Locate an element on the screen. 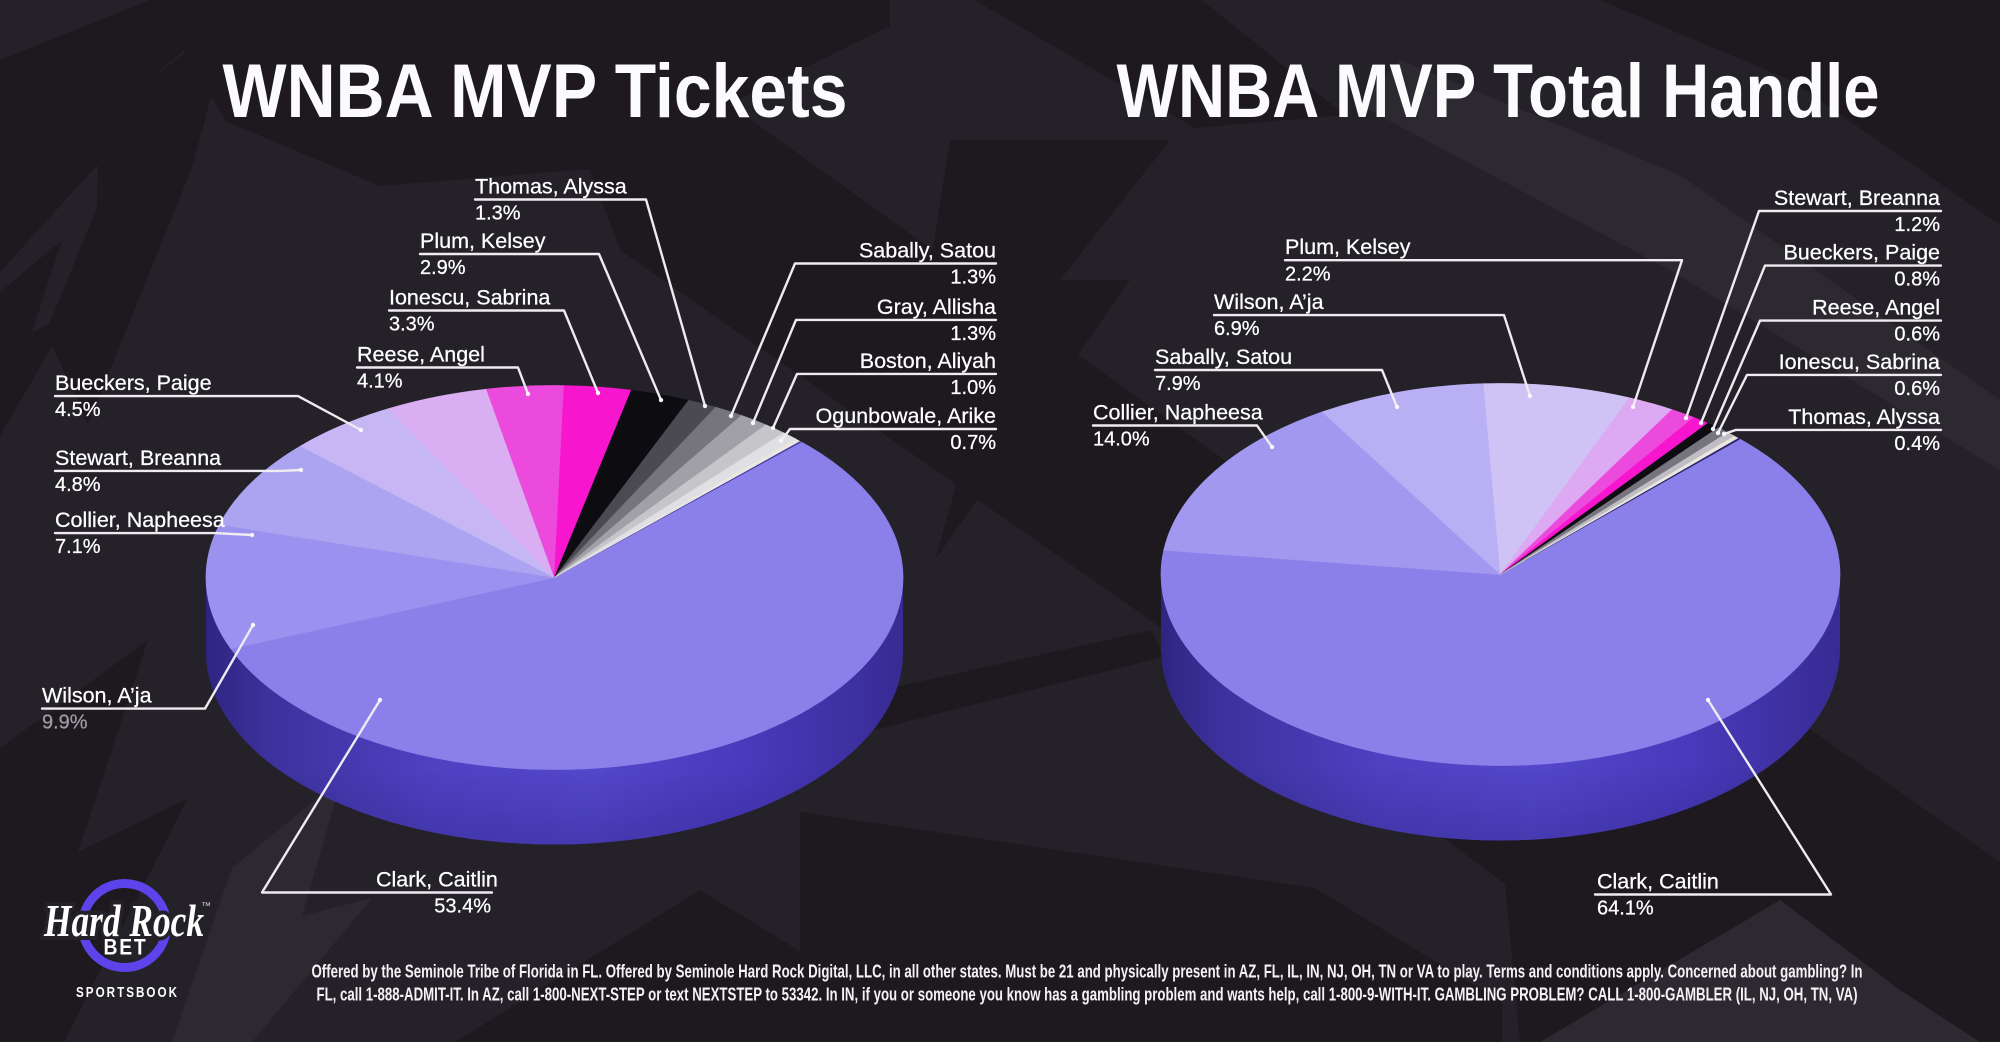 This screenshot has width=2000, height=1042. svg-text: Gray, Allisha is located at coordinates (936, 307).